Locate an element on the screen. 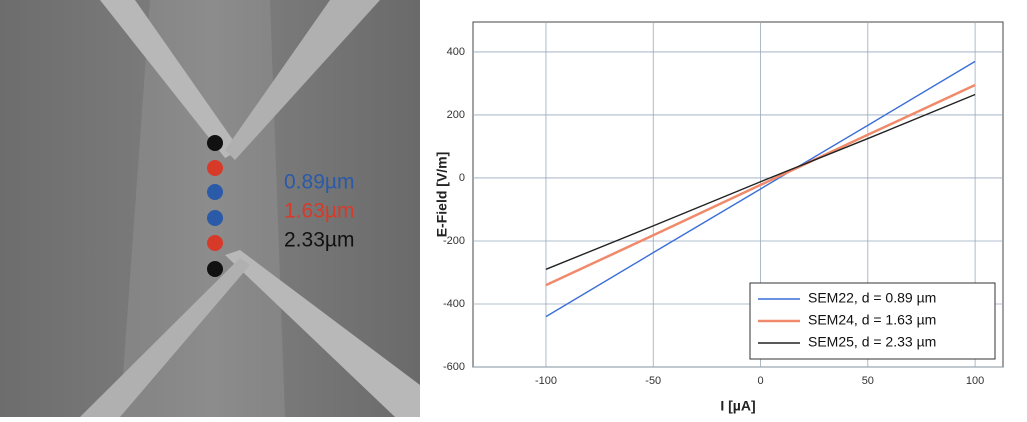 The width and height of the screenshot is (1027, 422). y-tick-label: -400 is located at coordinates (454, 304).